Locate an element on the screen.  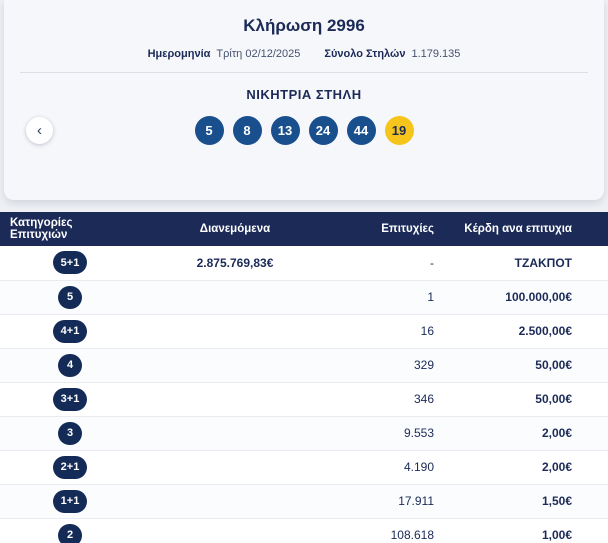
table-row: 4 329 50,00€ is located at coordinates (304, 365).